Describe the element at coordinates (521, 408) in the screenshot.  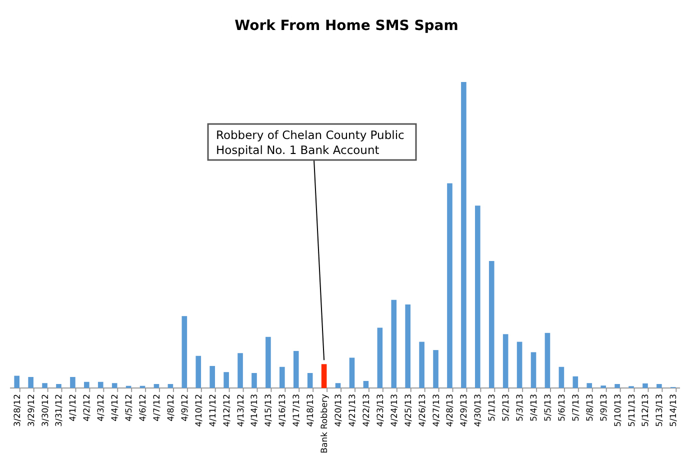
I see `x-tick-label: 5/3/13` at that location.